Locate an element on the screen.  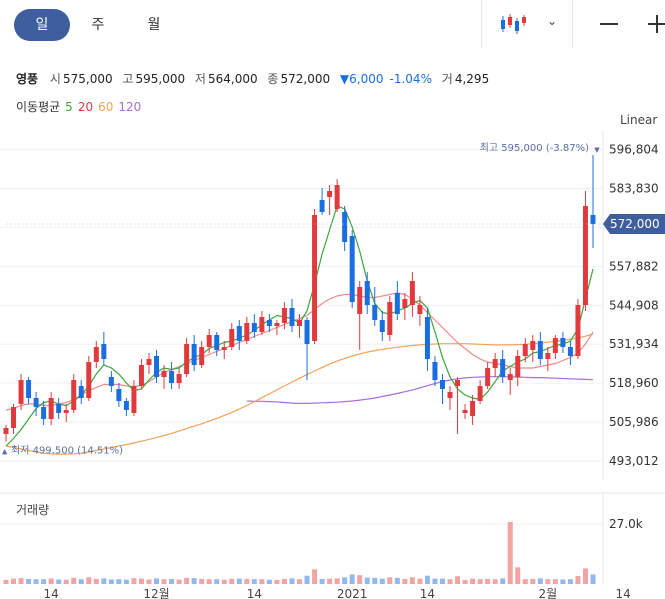
max-price-annotation: 최고 595,000 (-3.87%) is located at coordinates (534, 148).